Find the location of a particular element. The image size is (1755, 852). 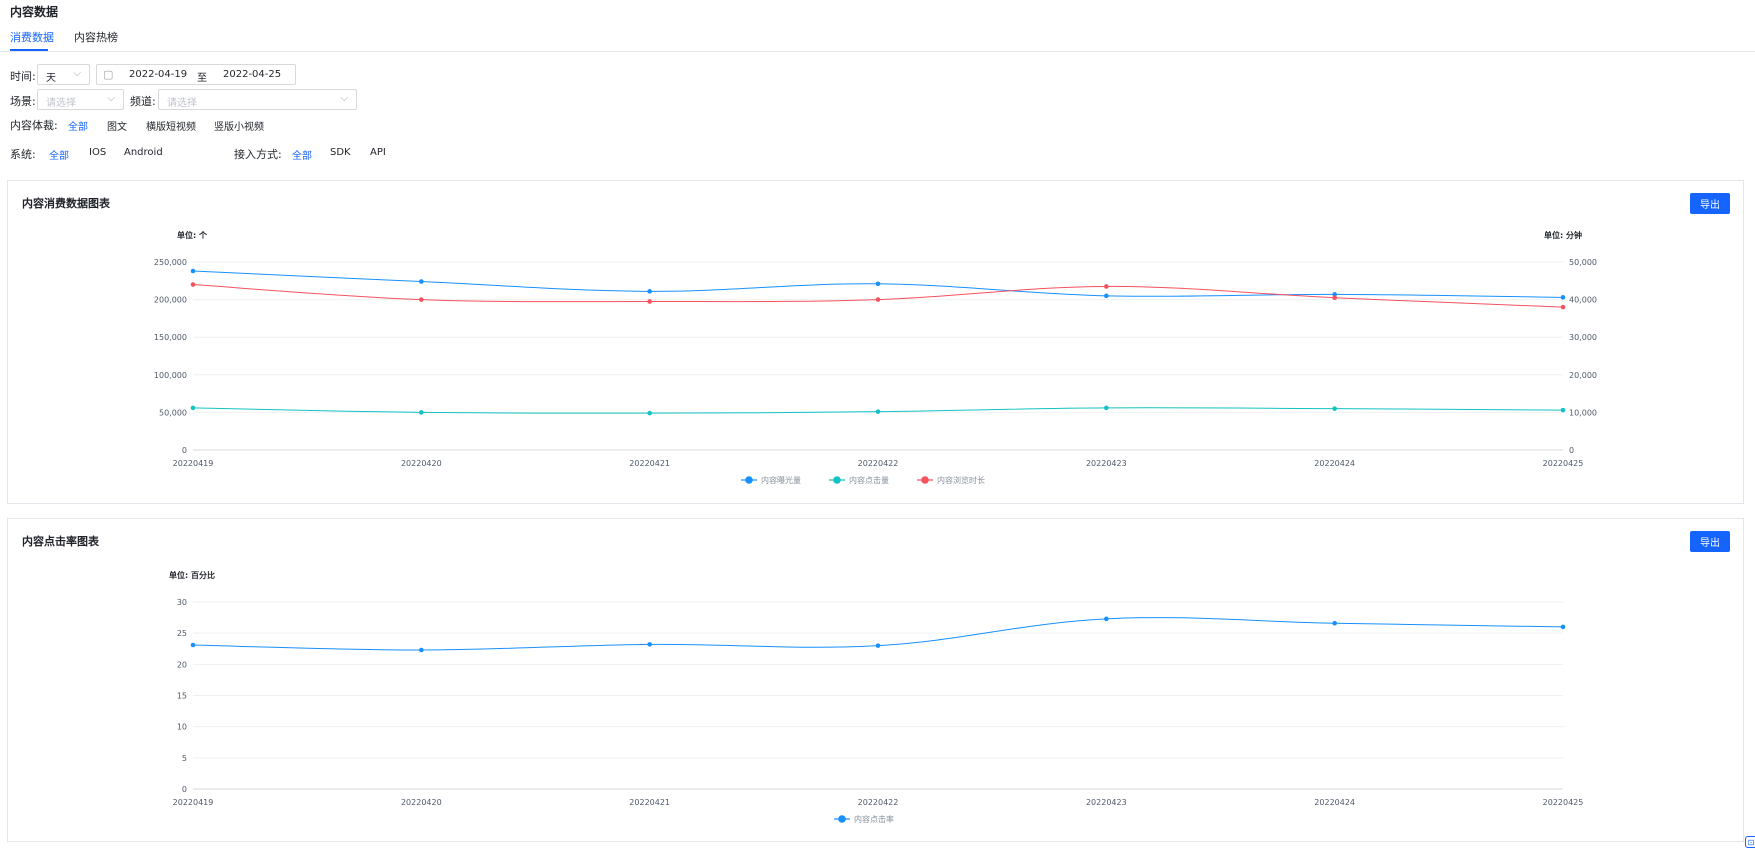

system-label: 系统: is located at coordinates (23, 154).